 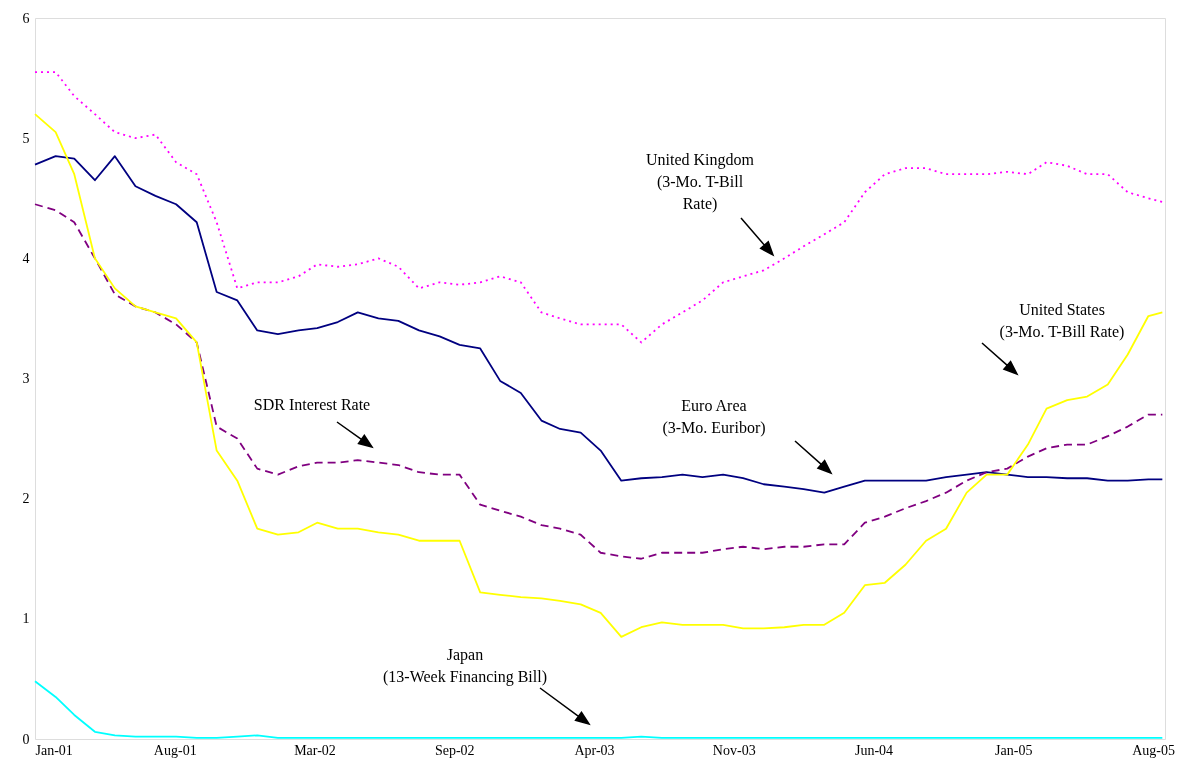 I want to click on x-tick-label: Jun-04, so click(x=874, y=750).